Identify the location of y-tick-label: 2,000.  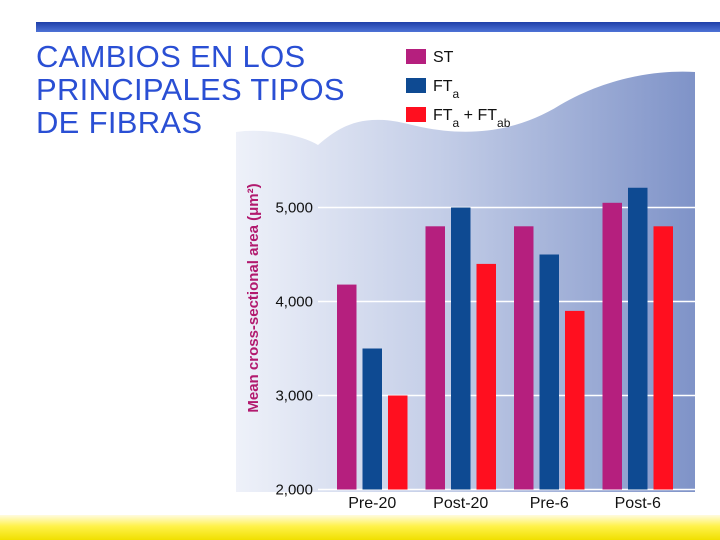
(294, 490).